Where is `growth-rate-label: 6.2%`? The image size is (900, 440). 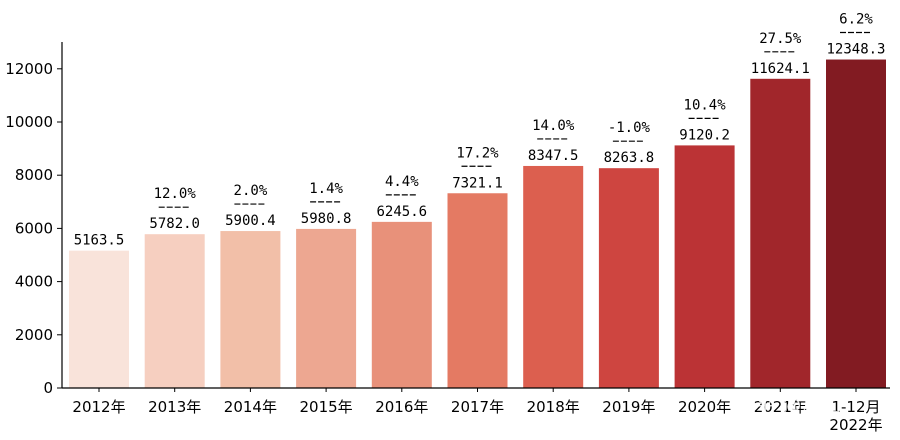
growth-rate-label: 6.2% is located at coordinates (856, 20).